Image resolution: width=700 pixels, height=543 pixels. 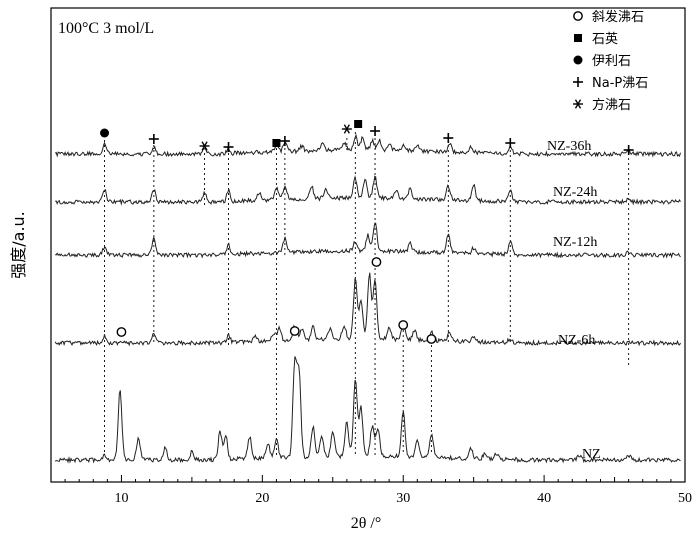 I want to click on trace-label: NZ-12h, so click(x=575, y=242).